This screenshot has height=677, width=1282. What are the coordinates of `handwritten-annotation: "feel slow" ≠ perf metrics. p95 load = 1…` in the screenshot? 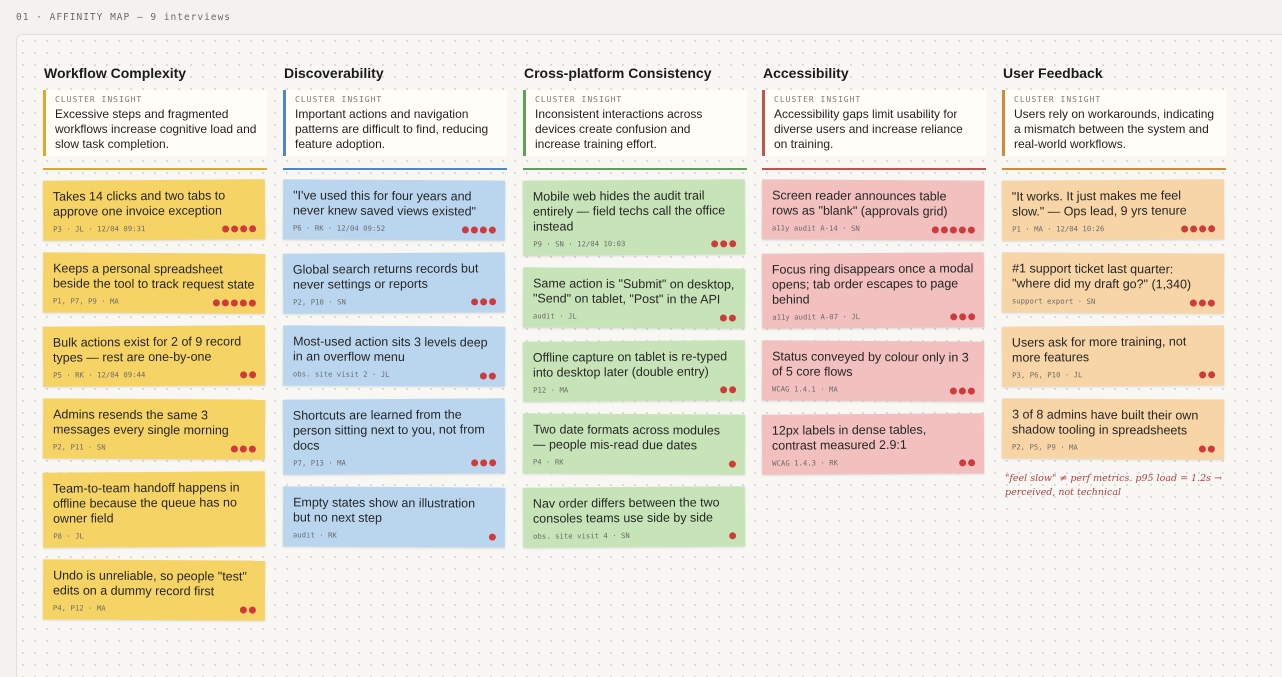 It's located at (1114, 485).